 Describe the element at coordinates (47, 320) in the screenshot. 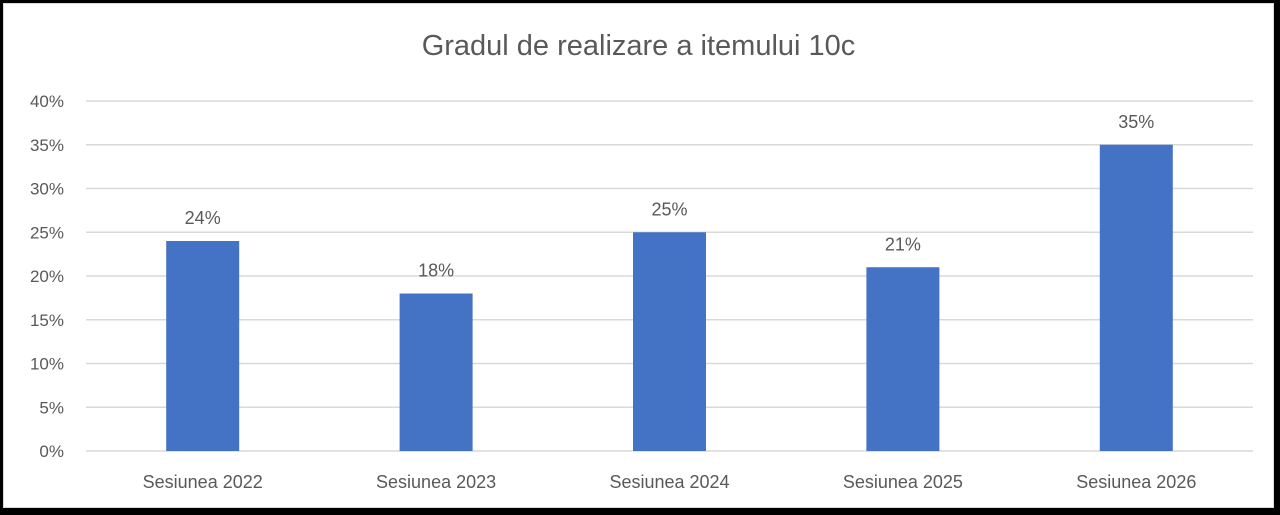

I see `y-tick-label: 15%` at that location.